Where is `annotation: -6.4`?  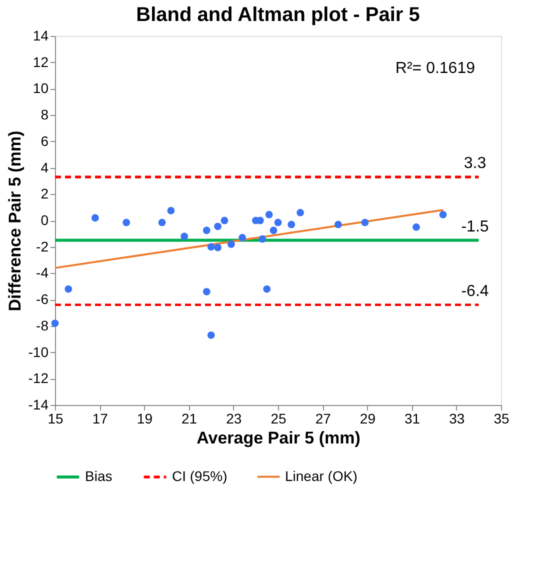
annotation: -6.4 is located at coordinates (475, 291).